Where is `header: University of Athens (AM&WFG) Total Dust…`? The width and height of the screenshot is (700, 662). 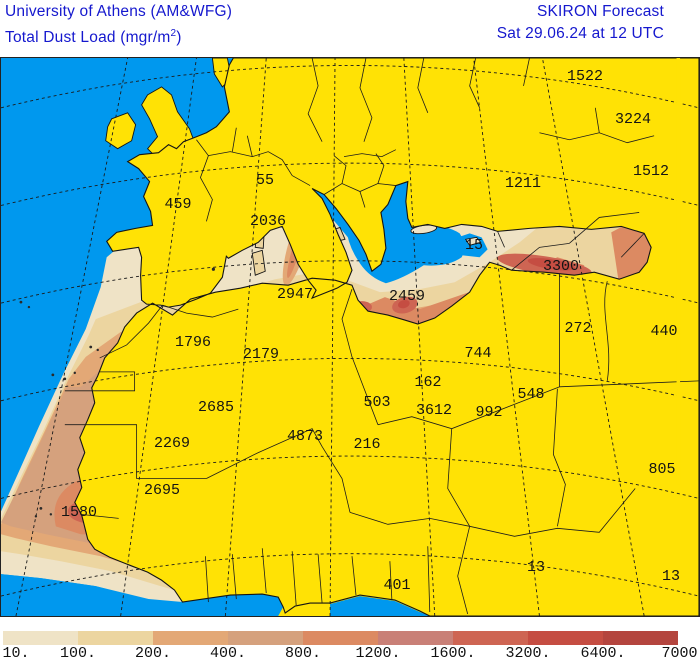 header: University of Athens (AM&WFG) Total Dust… is located at coordinates (350, 28).